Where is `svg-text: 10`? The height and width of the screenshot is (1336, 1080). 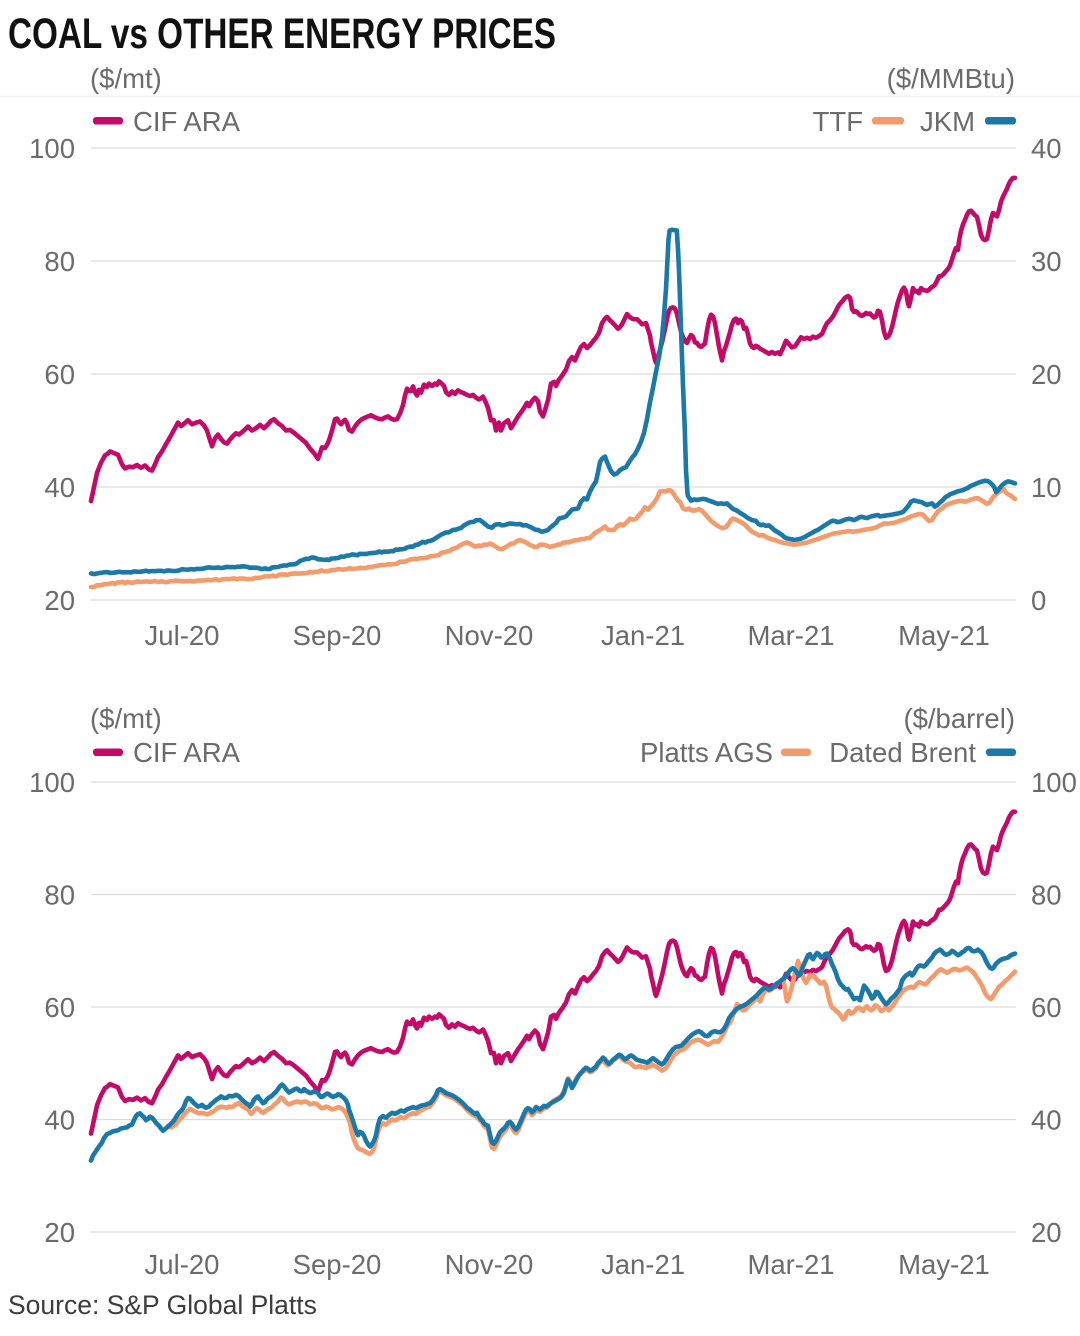 svg-text: 10 is located at coordinates (1046, 487).